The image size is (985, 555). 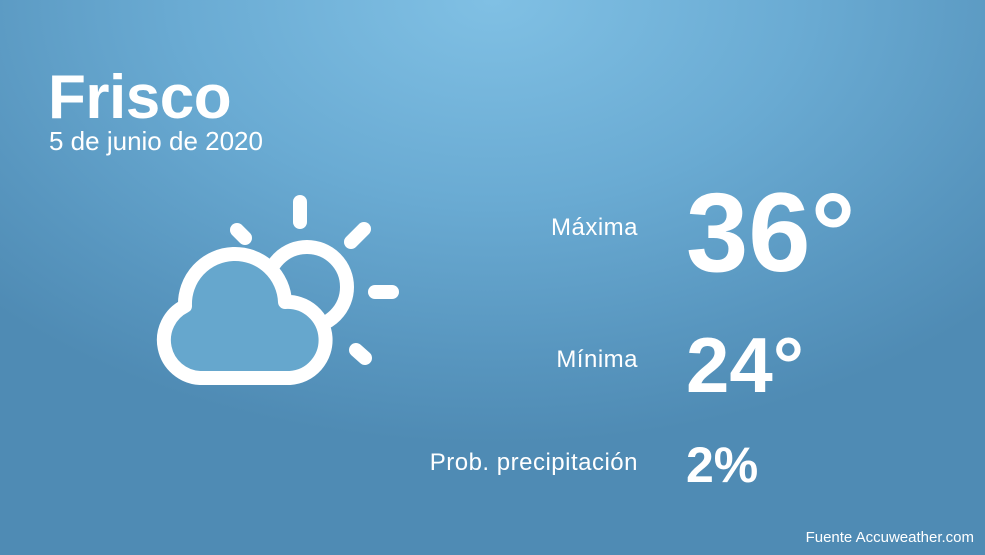 What do you see at coordinates (533, 462) in the screenshot?
I see `precip-label: Prob. precipitación` at bounding box center [533, 462].